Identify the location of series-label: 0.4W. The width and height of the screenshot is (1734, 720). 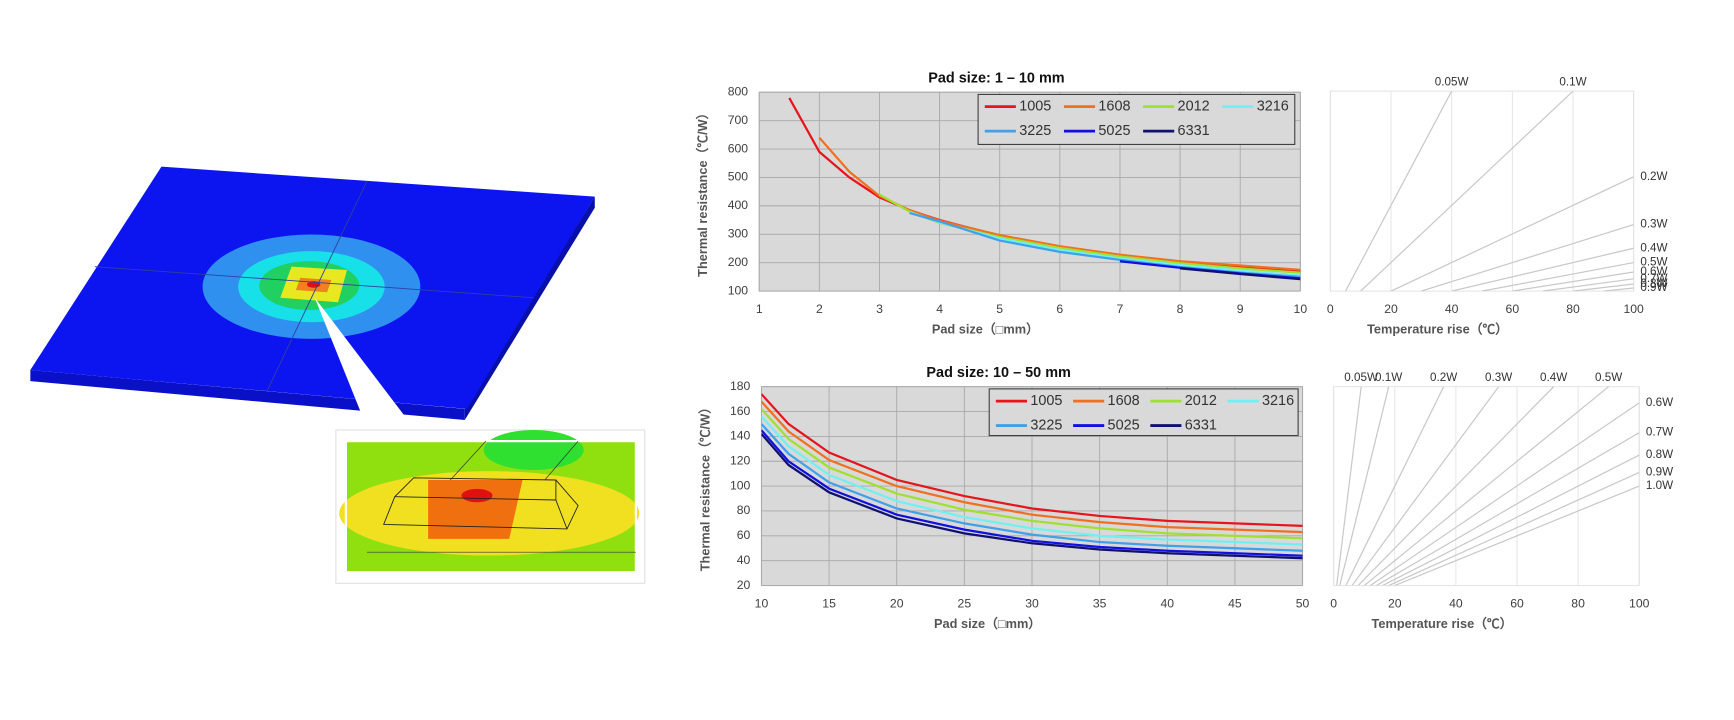
(1653, 247).